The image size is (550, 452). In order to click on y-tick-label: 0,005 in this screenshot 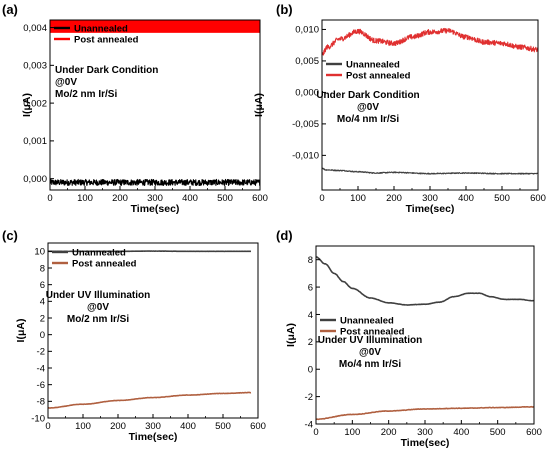, I will do `click(307, 61)`.